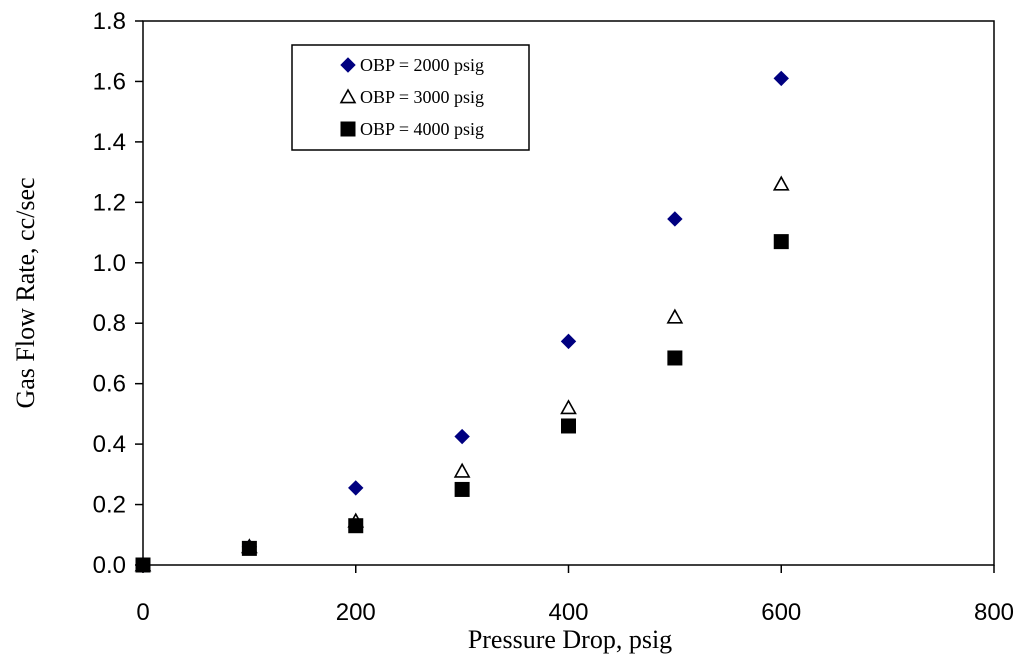 The image size is (1026, 657). What do you see at coordinates (109, 505) in the screenshot?
I see `y-tick-label: 0.2` at bounding box center [109, 505].